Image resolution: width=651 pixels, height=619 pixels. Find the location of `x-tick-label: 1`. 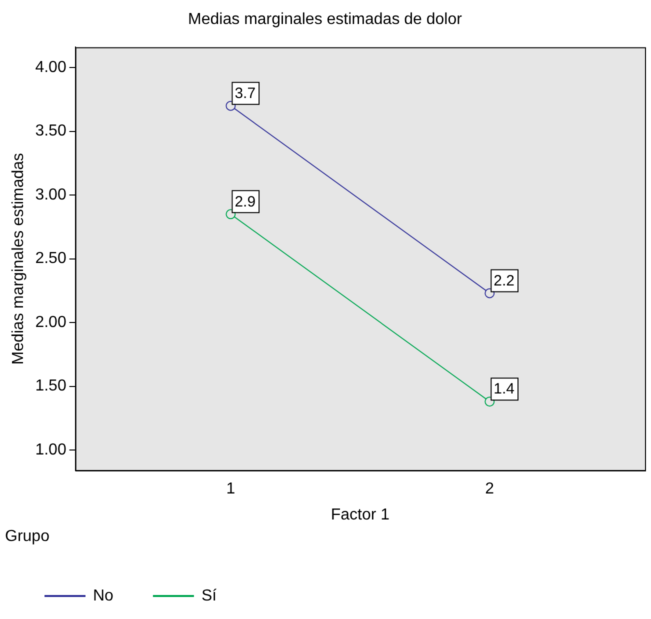

x-tick-label: 1 is located at coordinates (231, 489).